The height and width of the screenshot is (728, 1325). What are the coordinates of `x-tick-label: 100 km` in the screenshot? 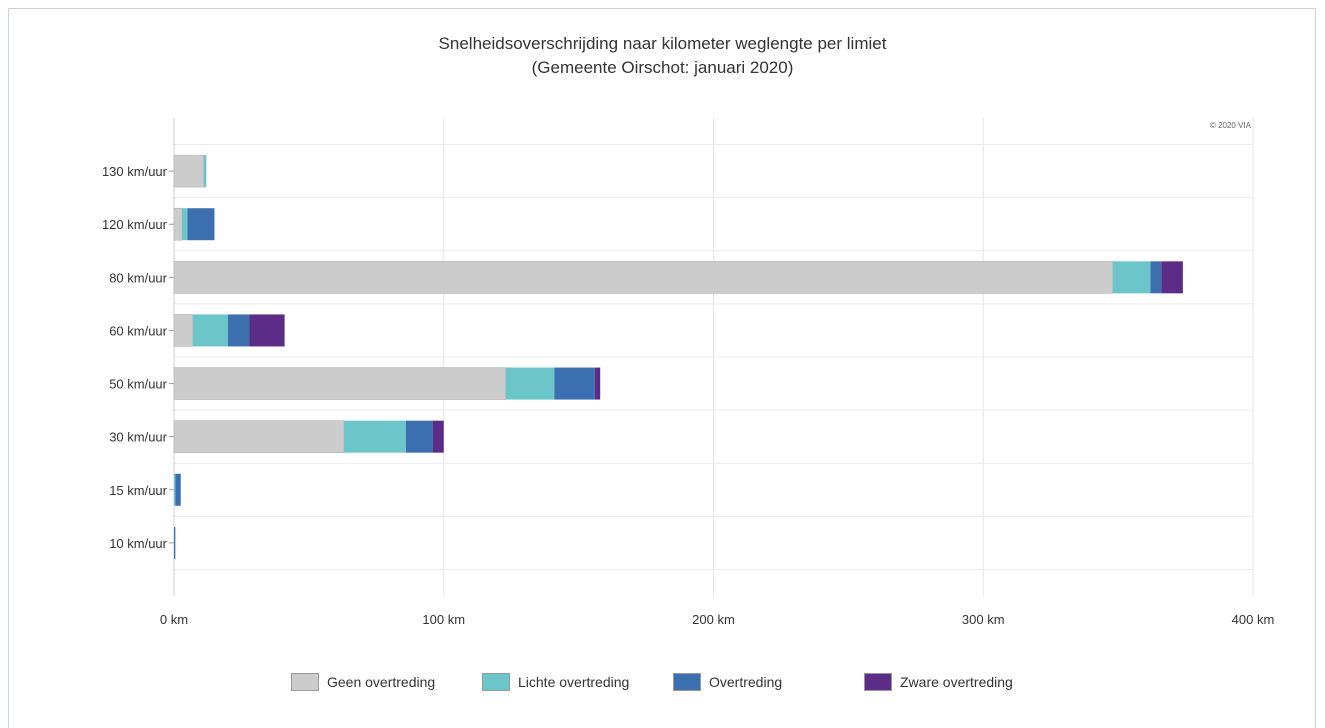 It's located at (443, 619).